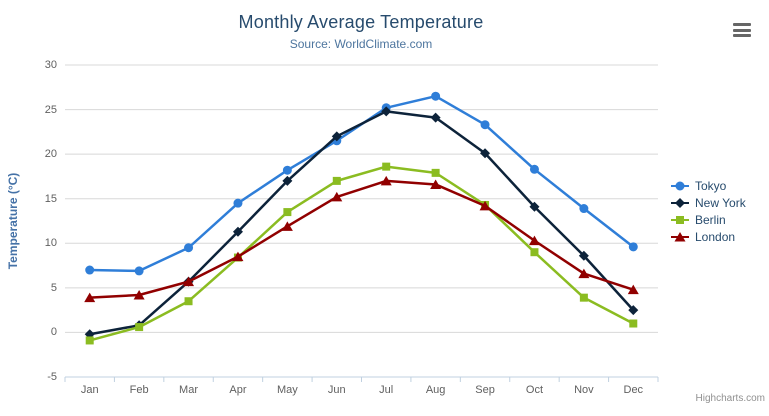 The width and height of the screenshot is (769, 416). Describe the element at coordinates (53, 332) in the screenshot. I see `y-axis-label: 0` at that location.